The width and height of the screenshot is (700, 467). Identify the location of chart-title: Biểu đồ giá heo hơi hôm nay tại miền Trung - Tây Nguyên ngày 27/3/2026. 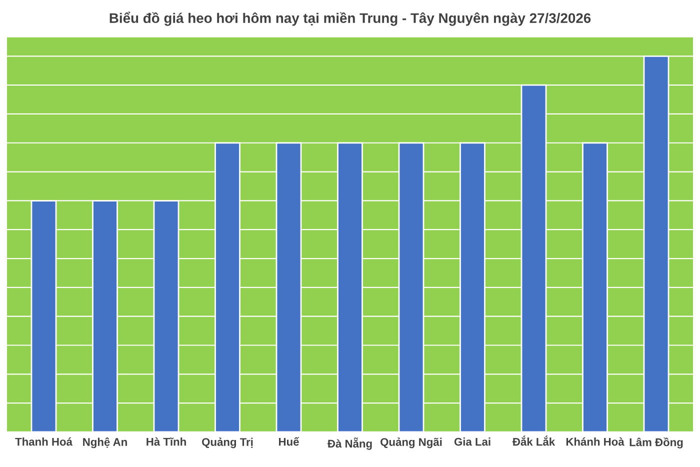
(350, 19).